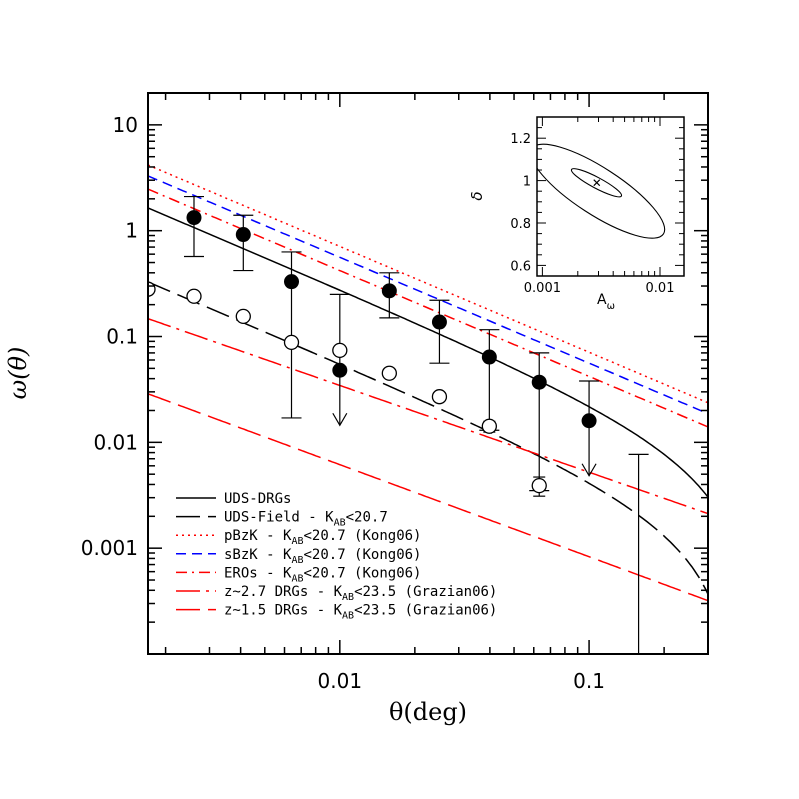 This screenshot has width=799, height=799. I want to click on x-tick-label: 0.1, so click(589, 681).